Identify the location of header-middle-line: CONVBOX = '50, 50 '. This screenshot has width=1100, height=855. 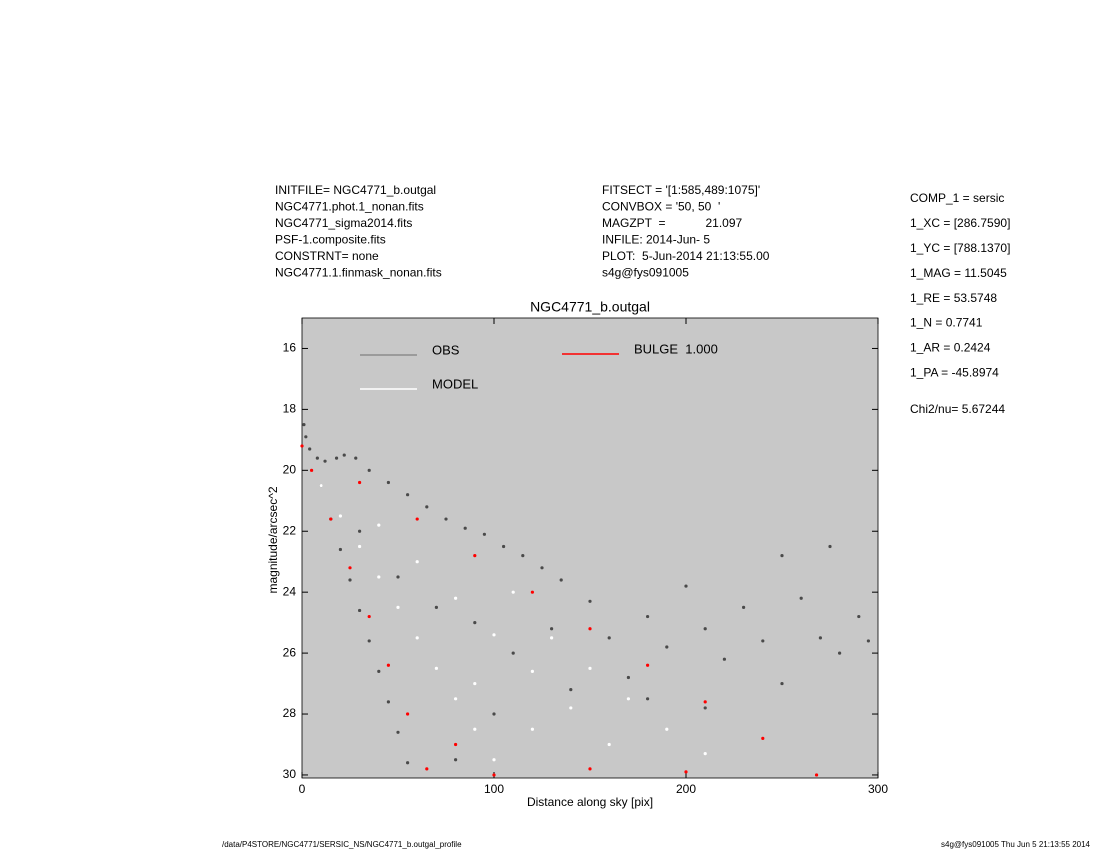
(661, 207).